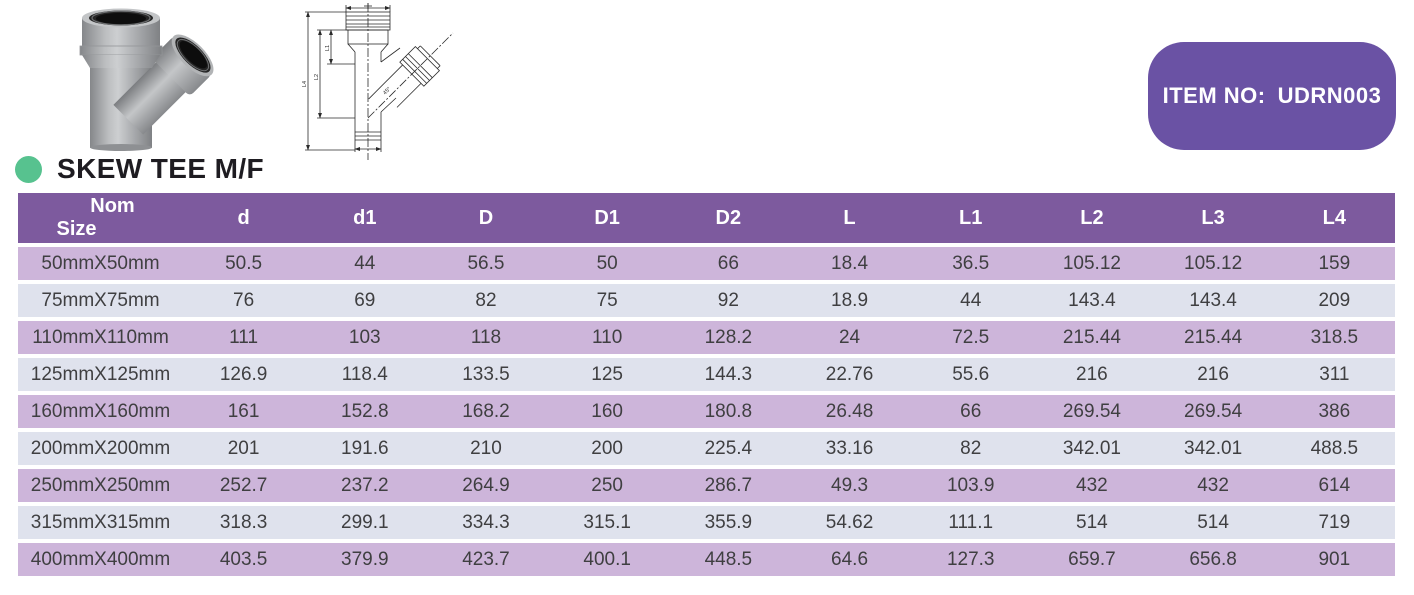  Describe the element at coordinates (1334, 300) in the screenshot. I see `cell-L4: 209` at that location.